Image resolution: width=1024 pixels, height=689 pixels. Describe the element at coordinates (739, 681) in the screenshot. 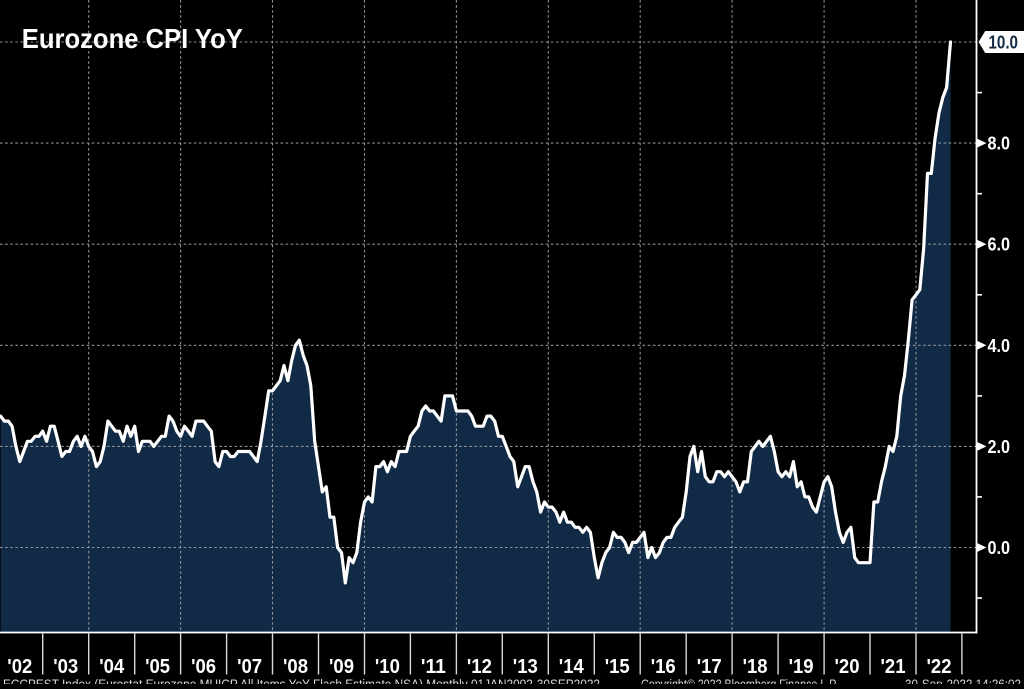

I see `svg-text:Copyright© 2022 Bloomberg Fina: Copyright© 2022 Bloomberg Finance L.P.` at that location.